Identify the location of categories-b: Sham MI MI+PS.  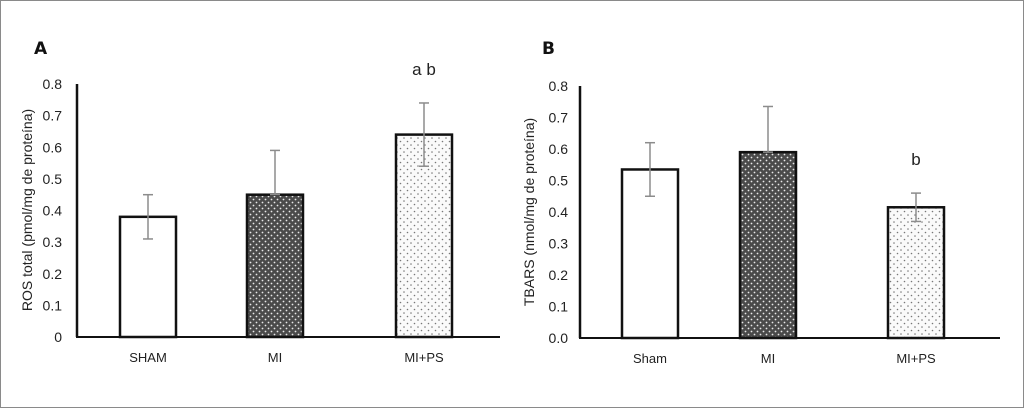
(784, 358).